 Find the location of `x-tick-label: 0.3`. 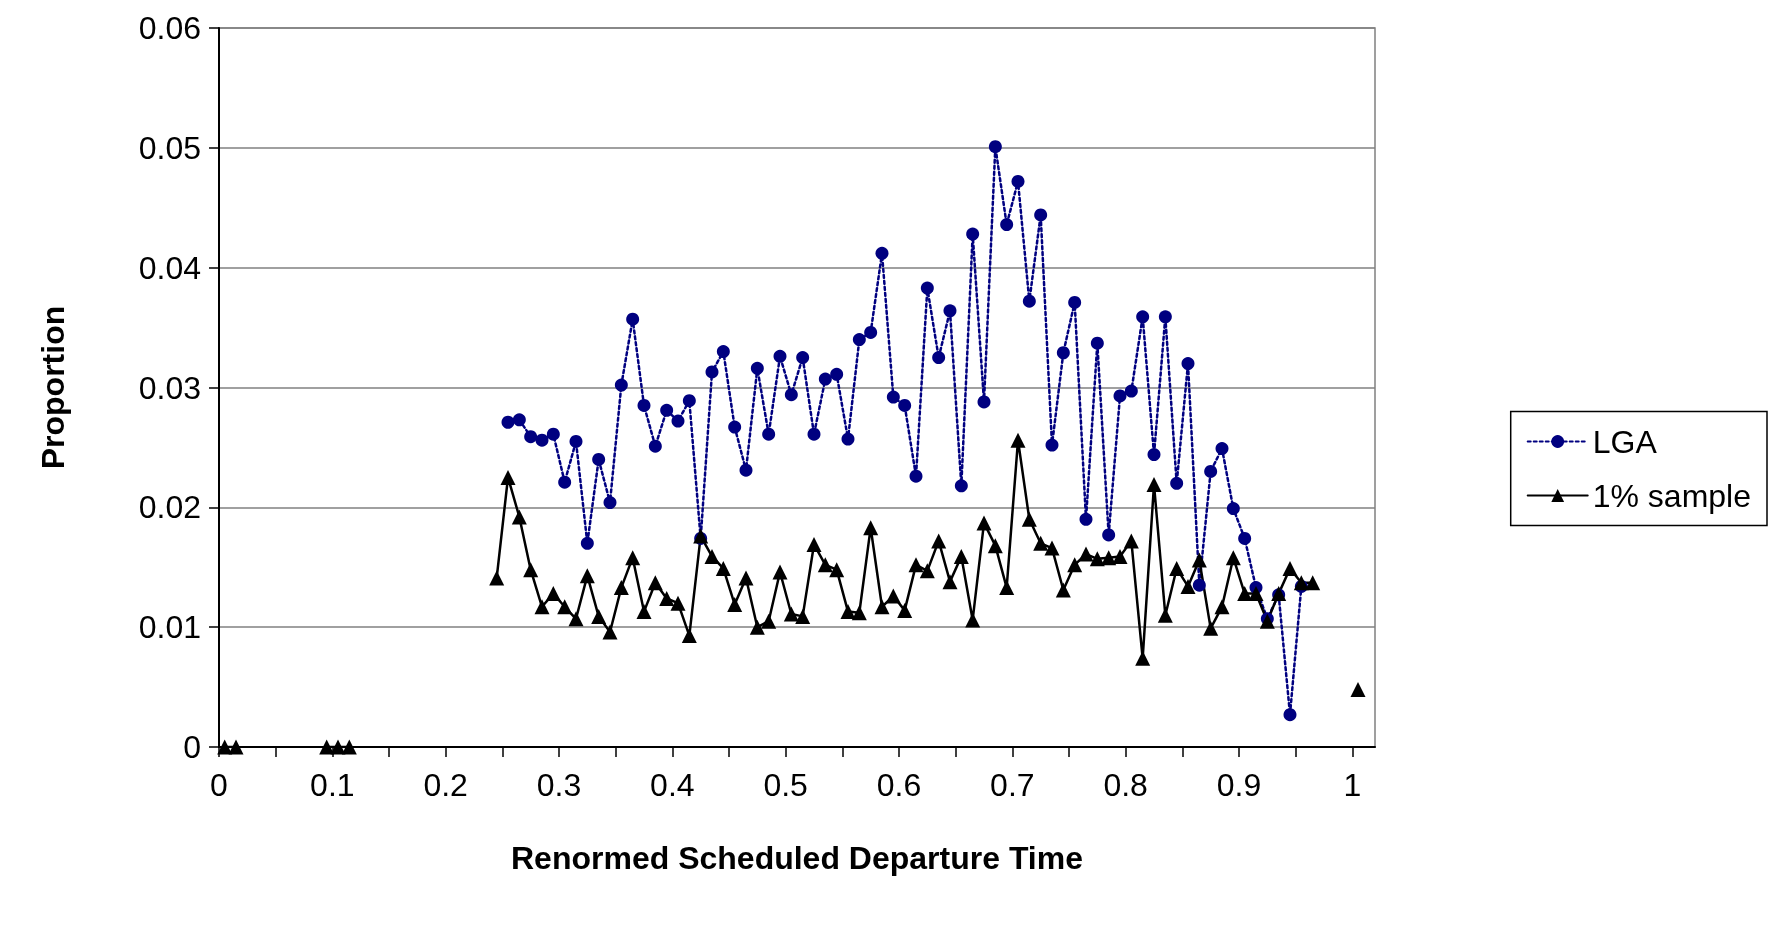

x-tick-label: 0.3 is located at coordinates (559, 785).